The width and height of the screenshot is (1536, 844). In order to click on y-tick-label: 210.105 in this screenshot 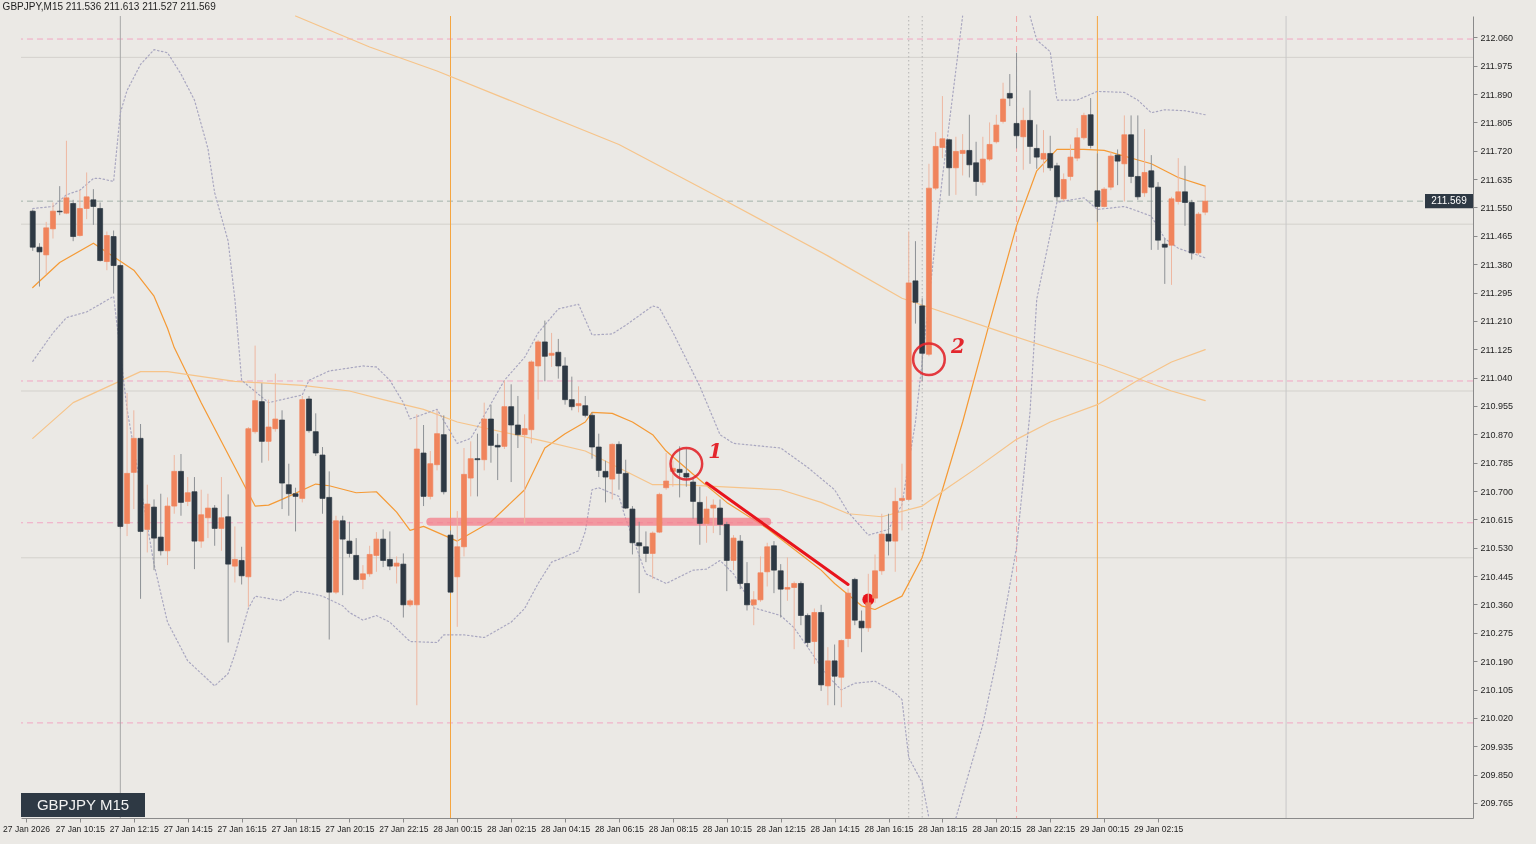, I will do `click(1497, 690)`.